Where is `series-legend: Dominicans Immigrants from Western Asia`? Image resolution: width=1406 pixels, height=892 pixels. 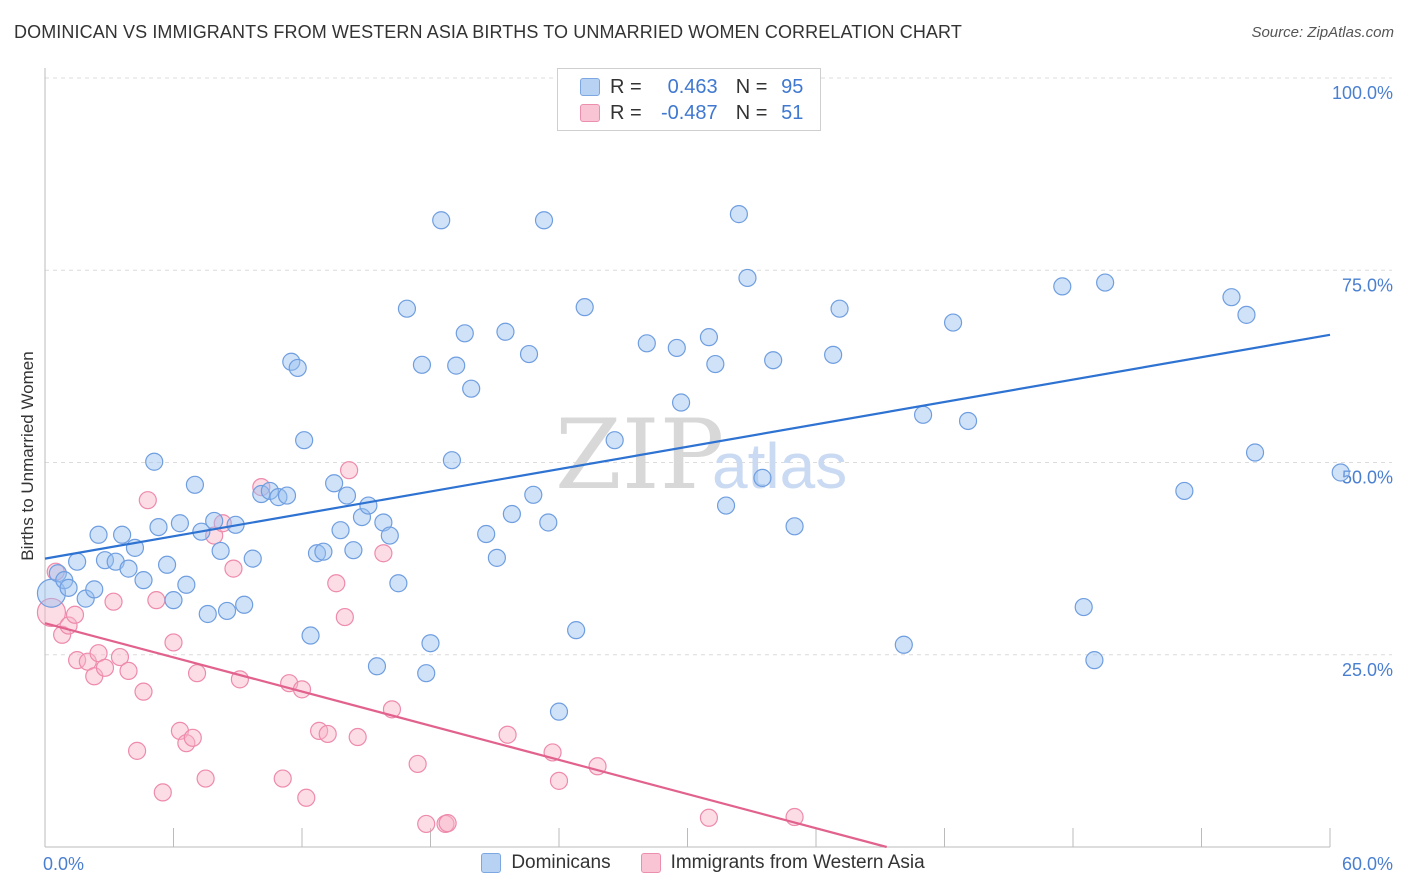 series-legend: Dominicans Immigrants from Western Asia is located at coordinates (703, 863).